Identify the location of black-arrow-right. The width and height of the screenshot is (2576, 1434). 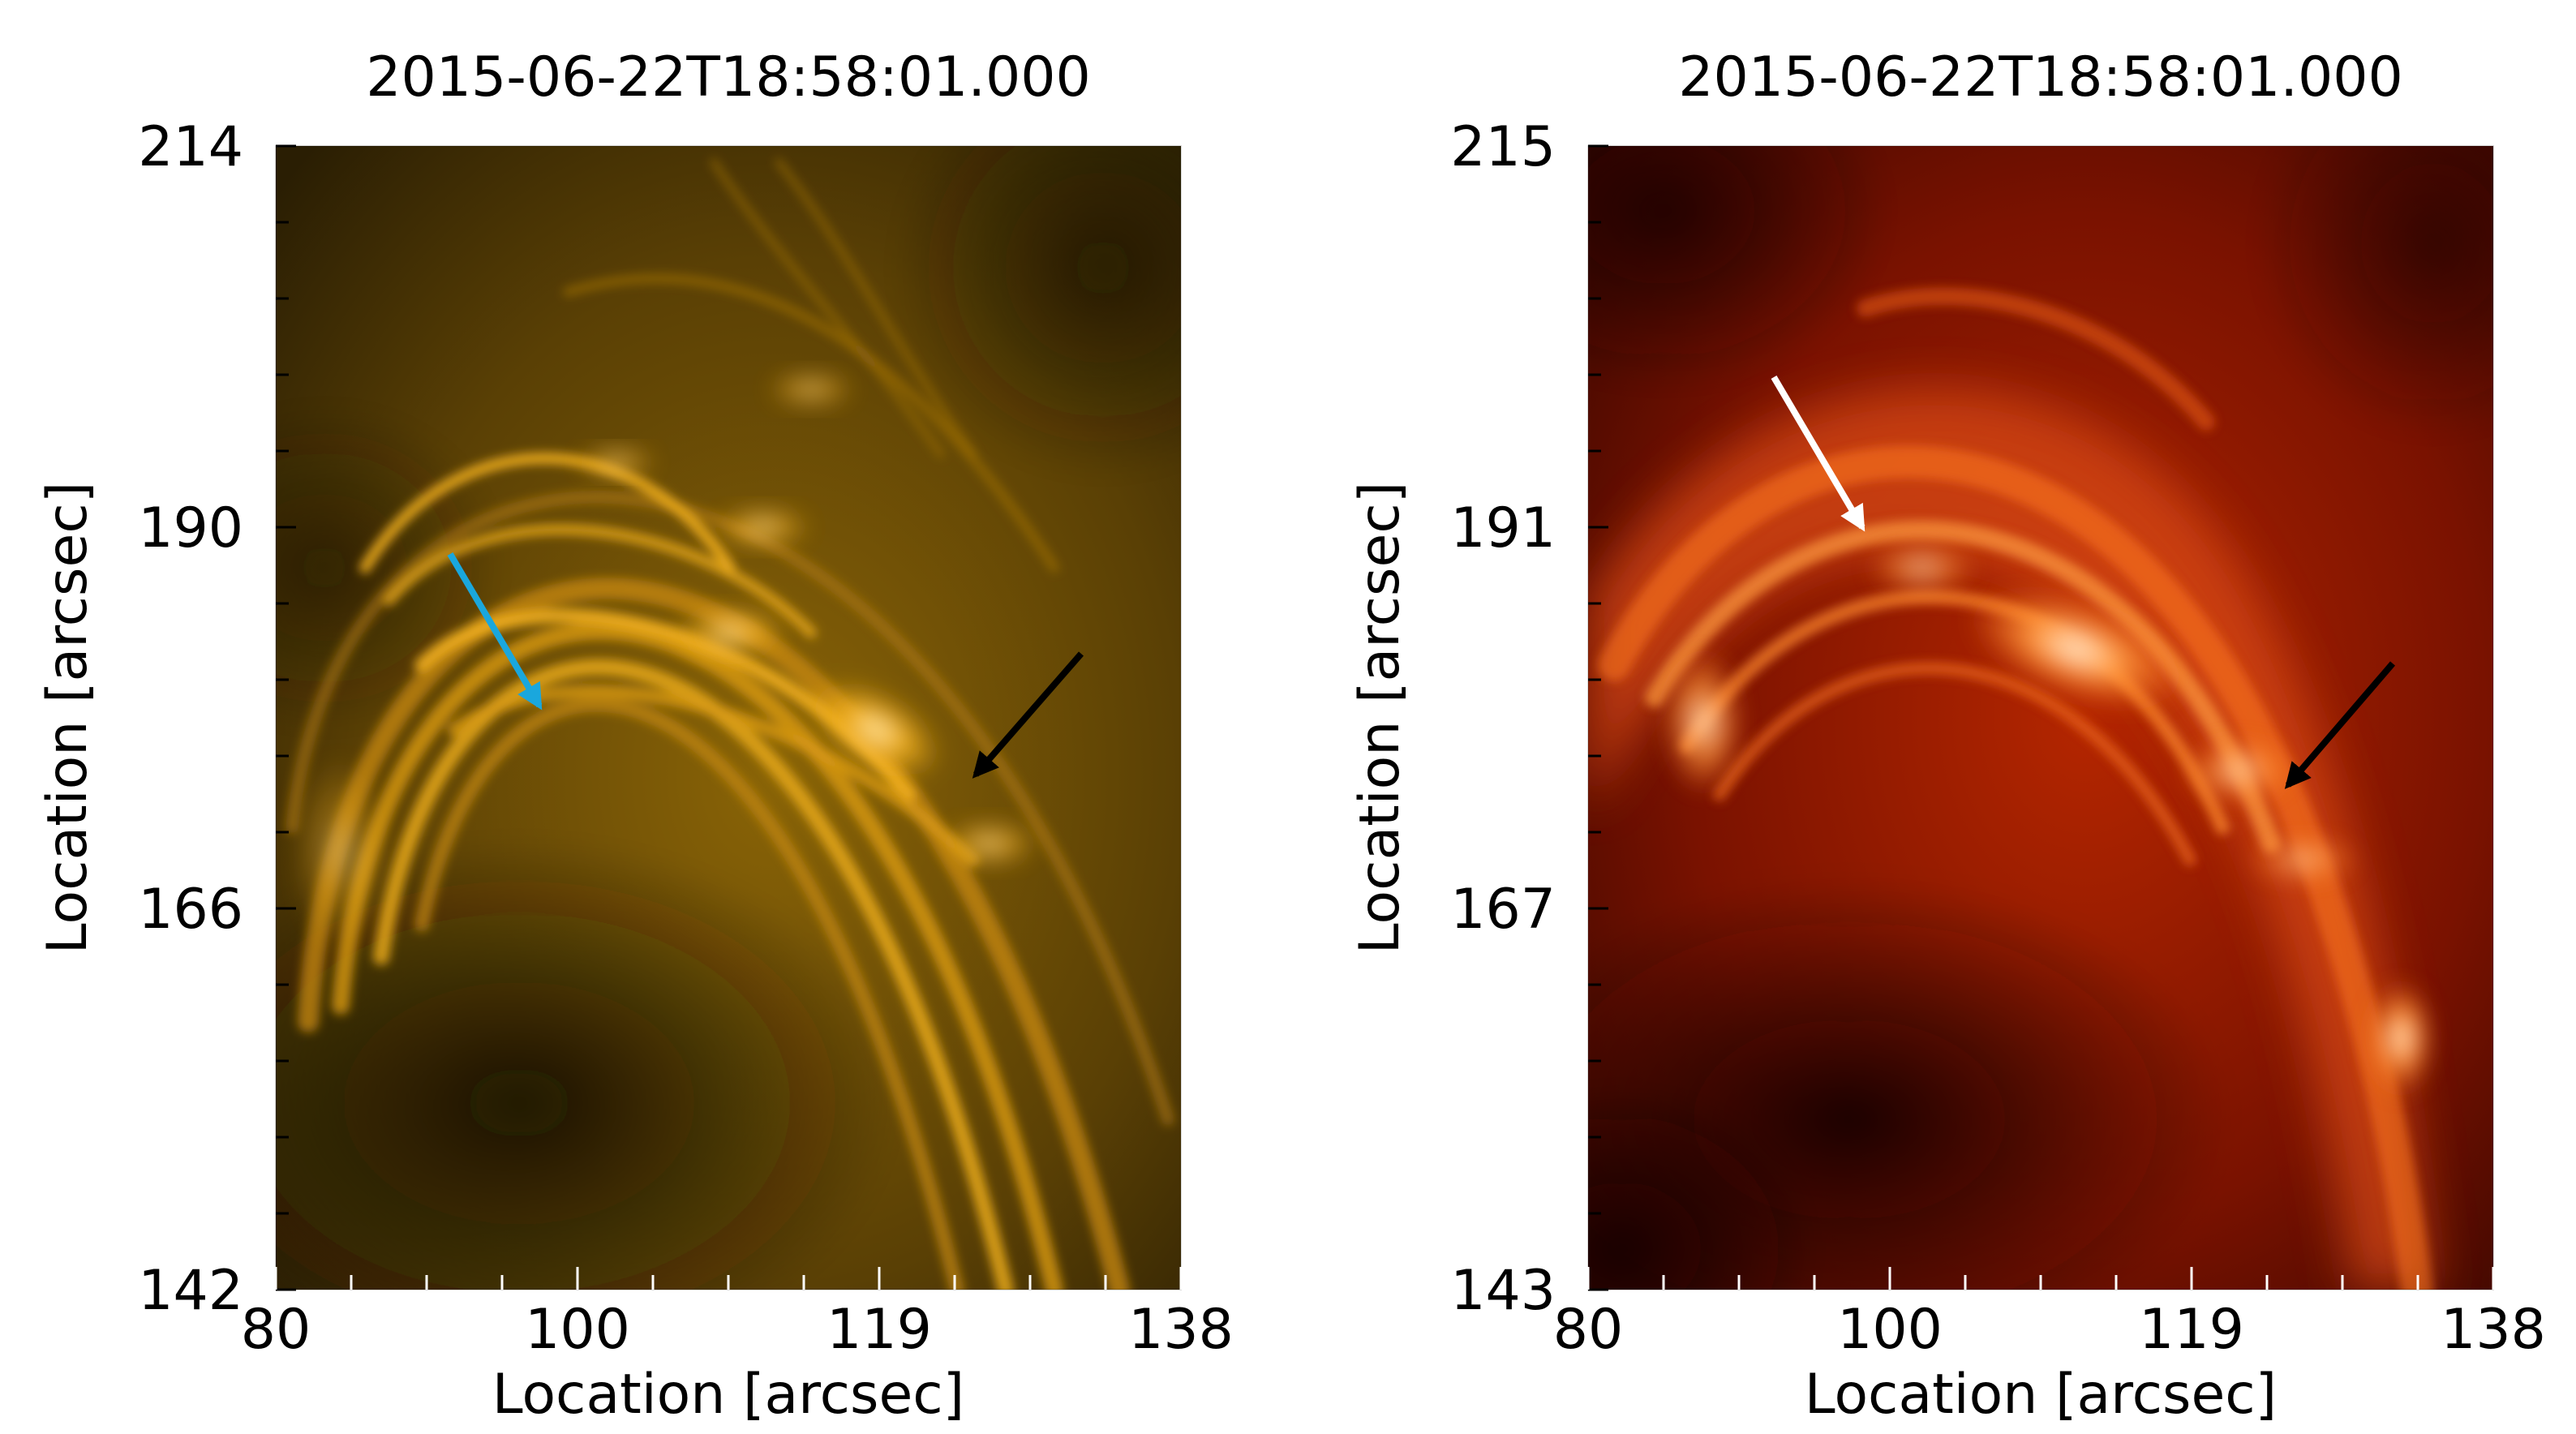
(2340, 725).